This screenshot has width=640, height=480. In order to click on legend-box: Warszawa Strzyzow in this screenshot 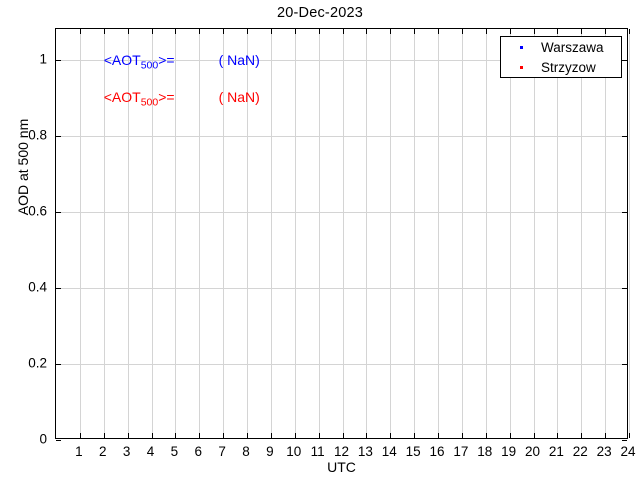, I will do `click(561, 57)`.